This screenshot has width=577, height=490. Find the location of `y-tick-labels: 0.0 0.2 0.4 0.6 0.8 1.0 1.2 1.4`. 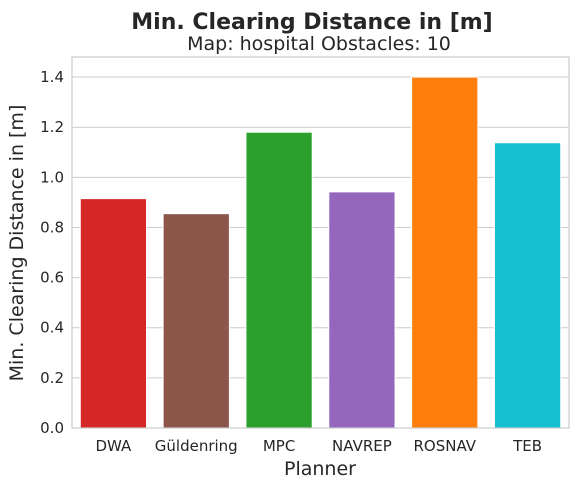

y-tick-labels: 0.0 0.2 0.4 0.6 0.8 1.0 1.2 1.4 is located at coordinates (52, 252).